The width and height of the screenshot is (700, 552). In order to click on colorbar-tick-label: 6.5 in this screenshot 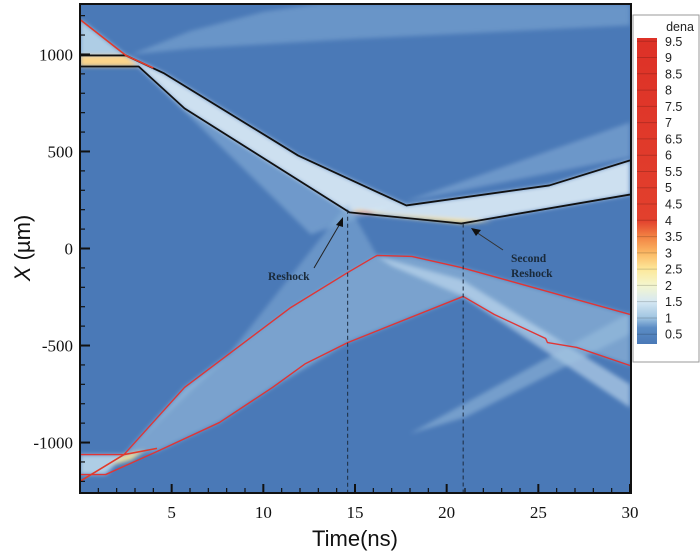, I will do `click(673, 139)`.